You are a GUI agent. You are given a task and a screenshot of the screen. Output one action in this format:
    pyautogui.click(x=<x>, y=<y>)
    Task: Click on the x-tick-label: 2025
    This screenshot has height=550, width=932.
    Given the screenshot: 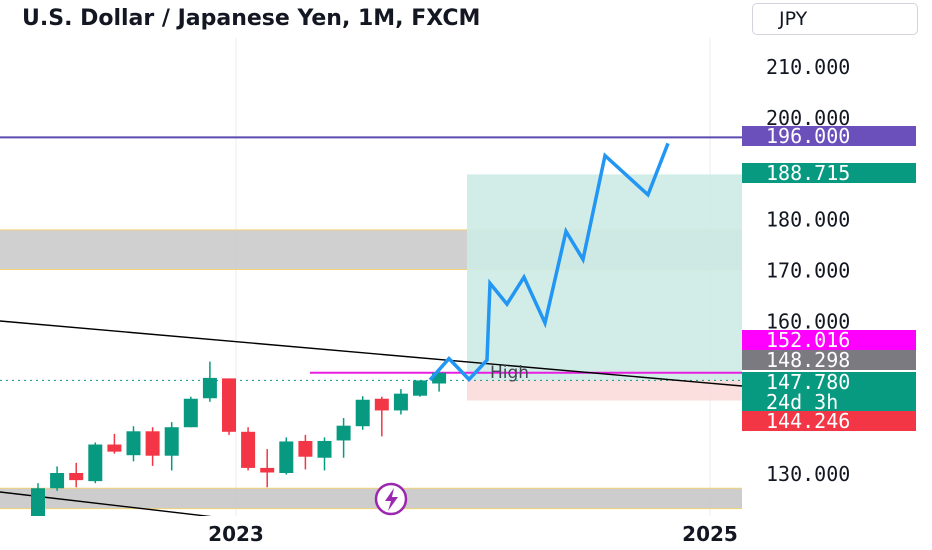 What is the action you would take?
    pyautogui.click(x=710, y=534)
    